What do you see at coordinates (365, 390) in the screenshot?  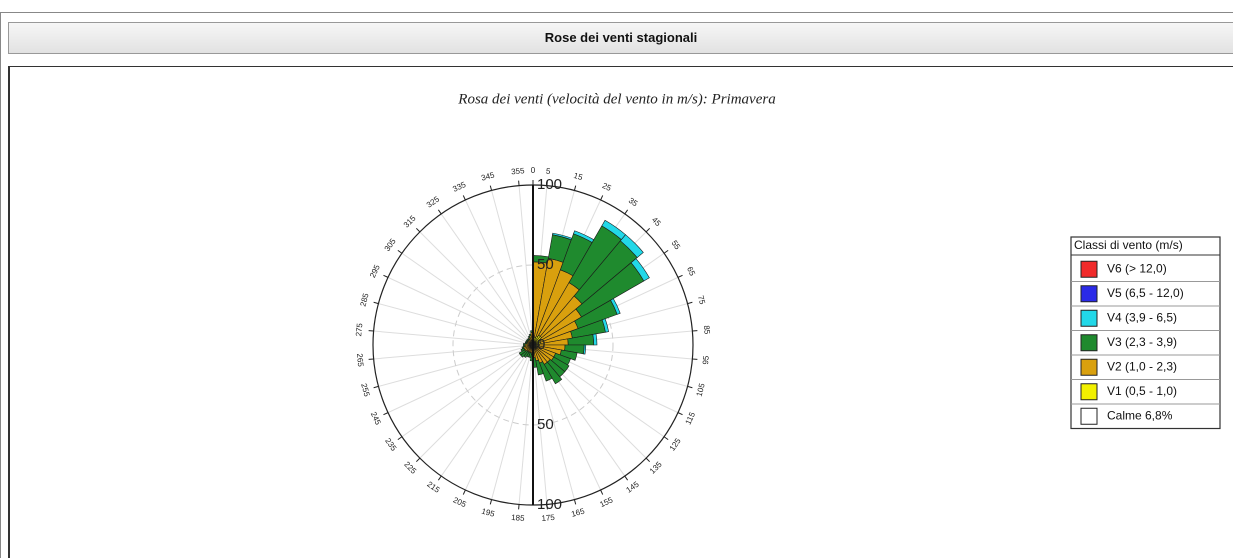 I see `direction-label: 255` at bounding box center [365, 390].